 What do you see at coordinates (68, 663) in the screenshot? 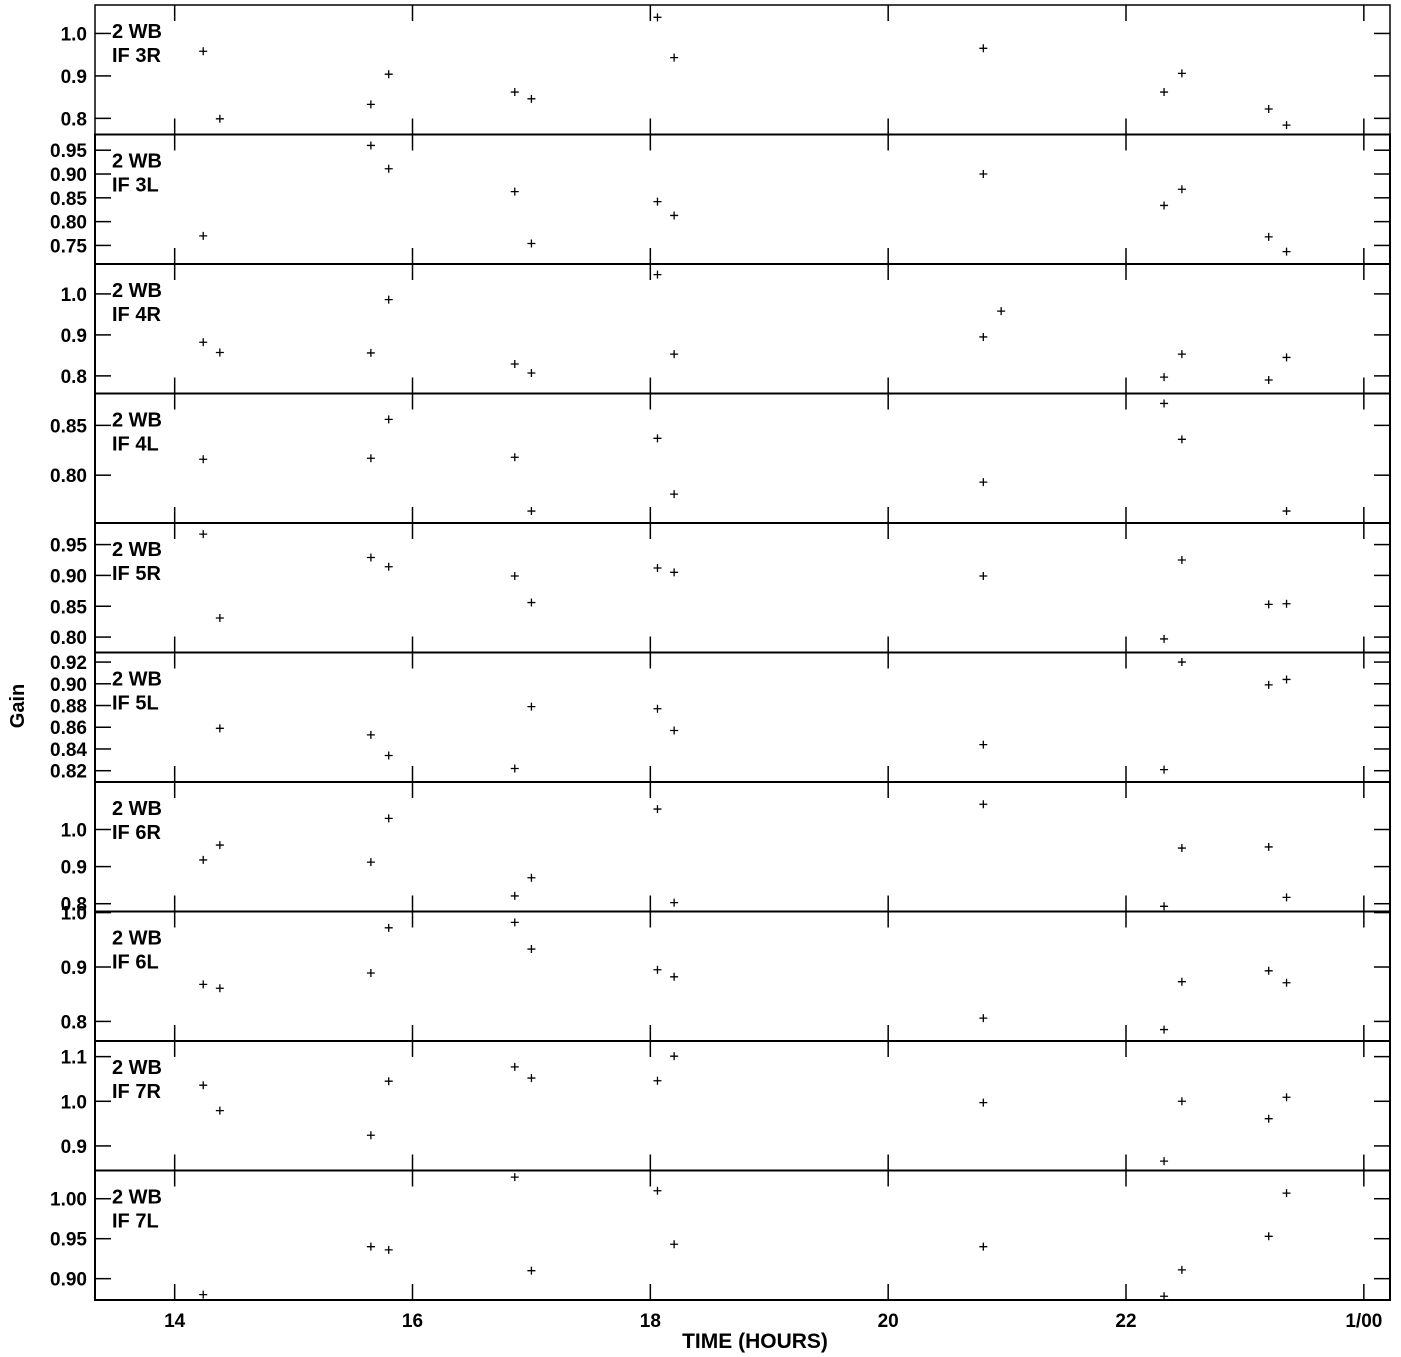
I see `y-tick-label: 0.92` at bounding box center [68, 663].